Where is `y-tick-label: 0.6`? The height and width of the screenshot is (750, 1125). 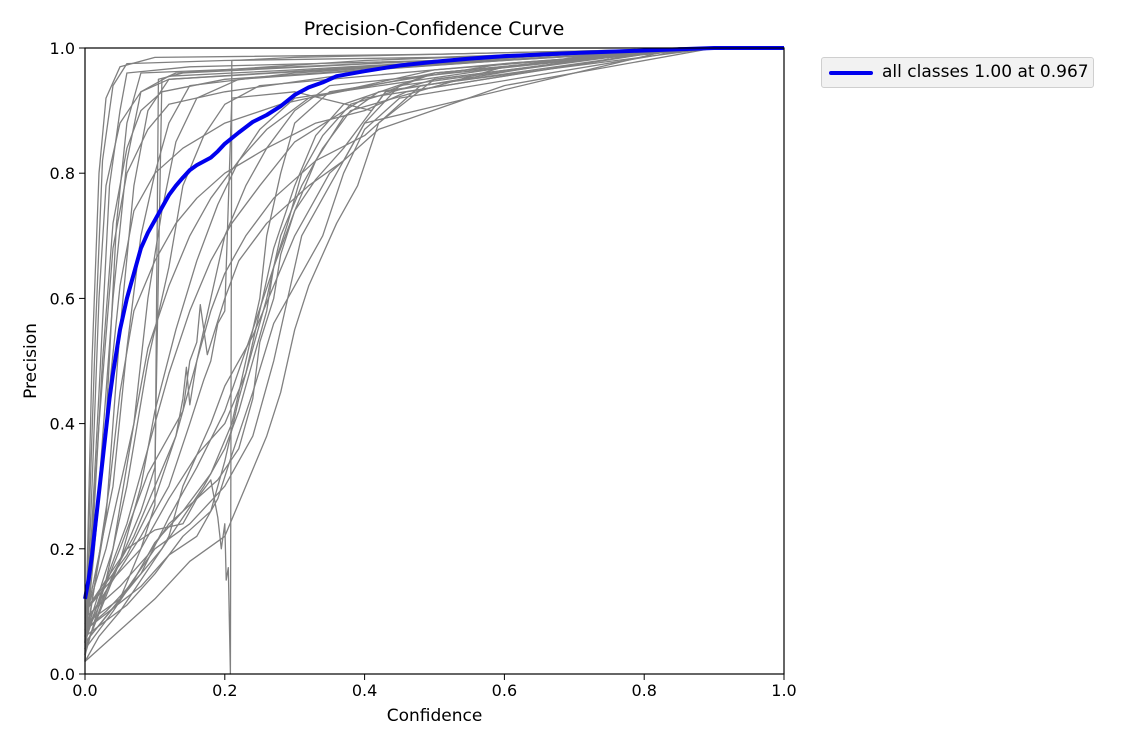
y-tick-label: 0.6 is located at coordinates (62, 298).